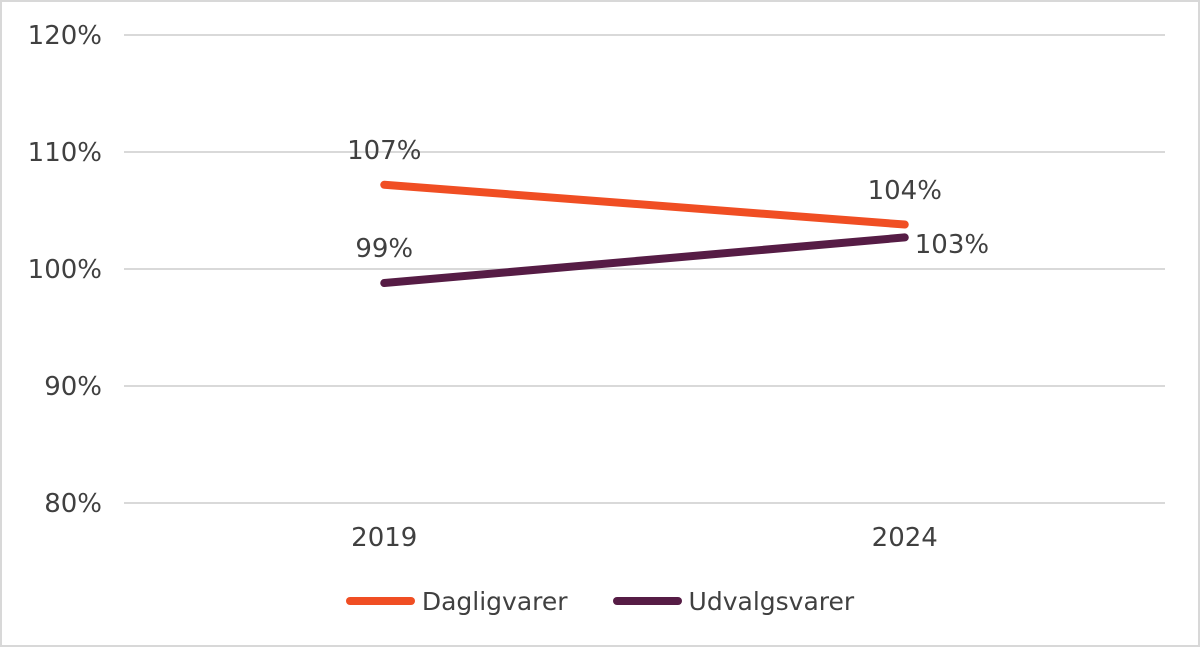 The width and height of the screenshot is (1200, 647). What do you see at coordinates (644, 35) in the screenshot?
I see `gridline-120%` at bounding box center [644, 35].